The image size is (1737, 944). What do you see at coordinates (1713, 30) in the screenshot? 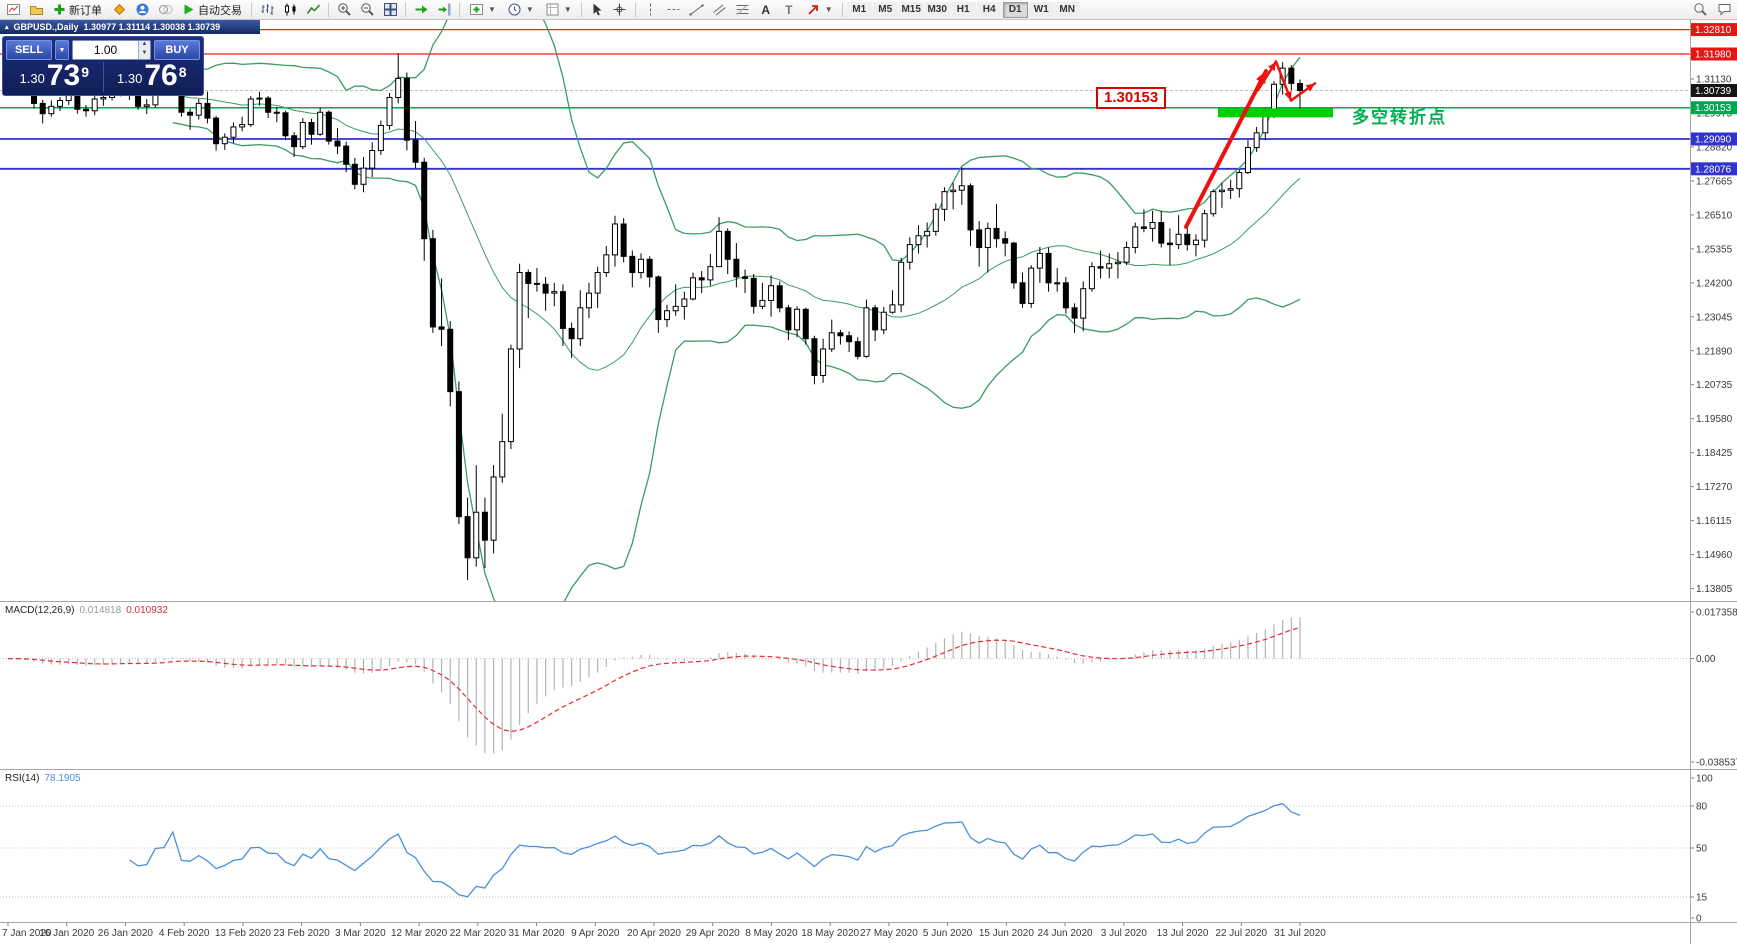
I see `svg-text: 1.32810` at bounding box center [1713, 30].